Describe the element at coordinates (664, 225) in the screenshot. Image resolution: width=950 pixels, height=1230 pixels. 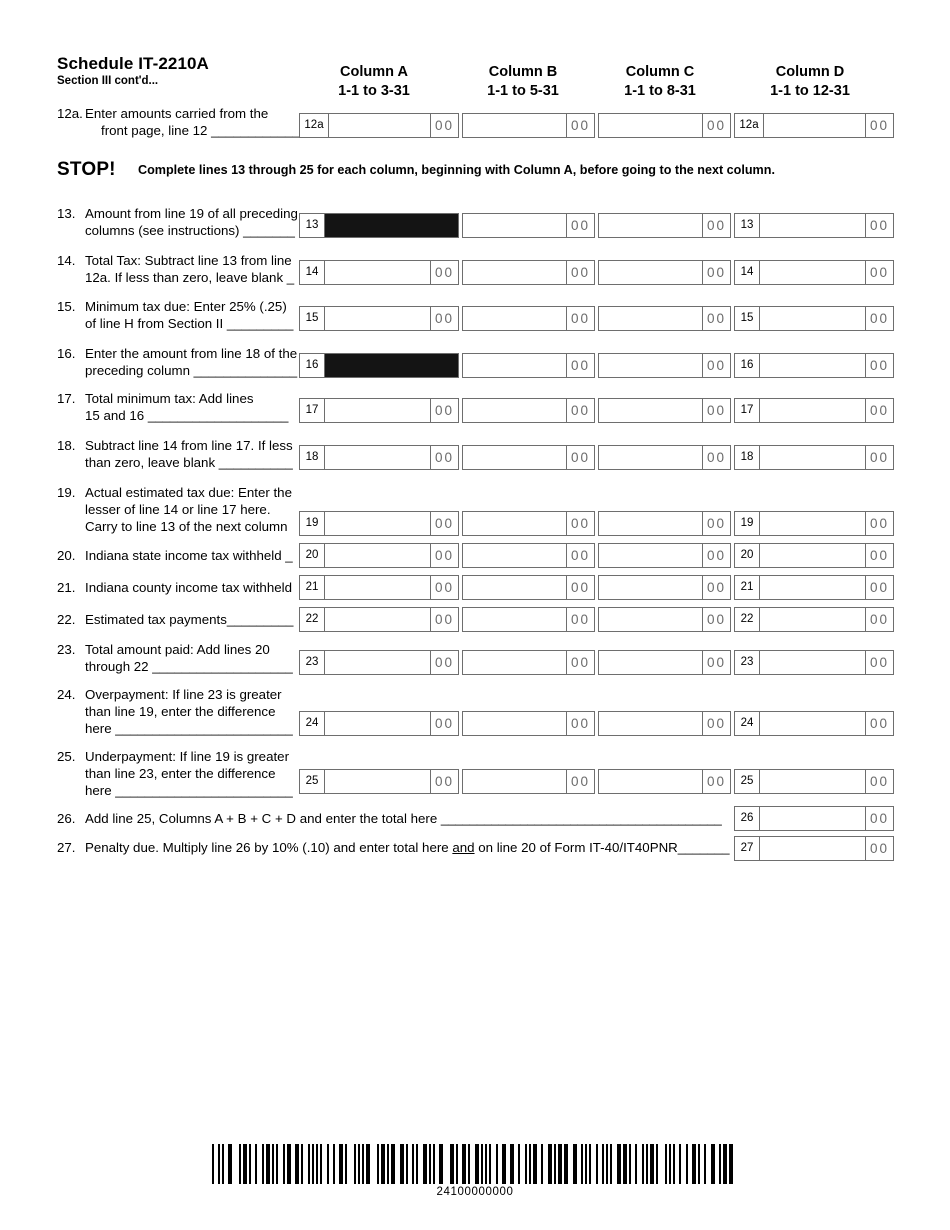
I see `field-13-col-c: 00` at that location.